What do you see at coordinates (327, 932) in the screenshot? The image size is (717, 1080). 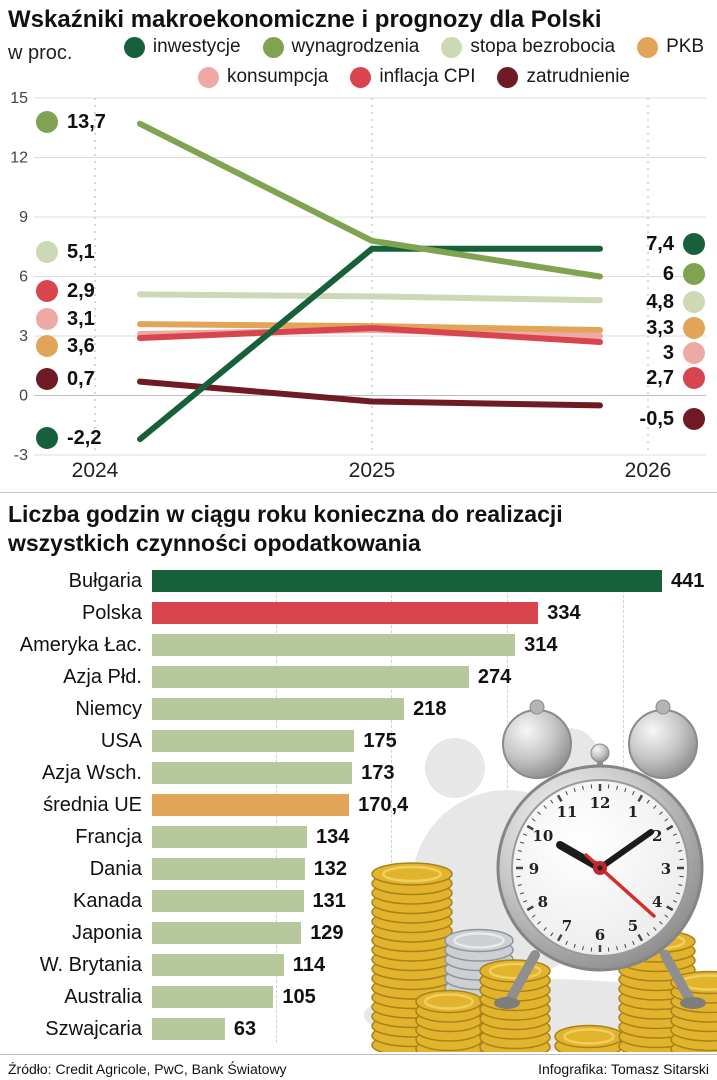 I see `bar-value: 129` at bounding box center [327, 932].